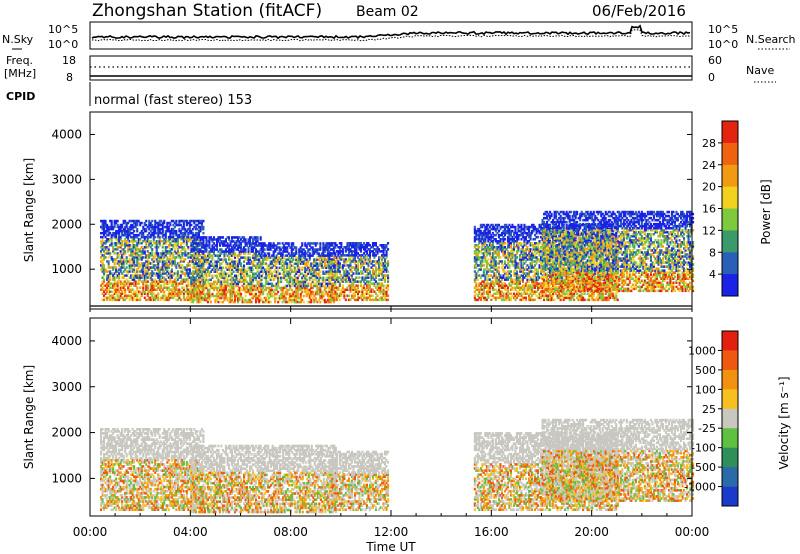  What do you see at coordinates (20, 96) in the screenshot?
I see `cpid-label: CPID` at bounding box center [20, 96].